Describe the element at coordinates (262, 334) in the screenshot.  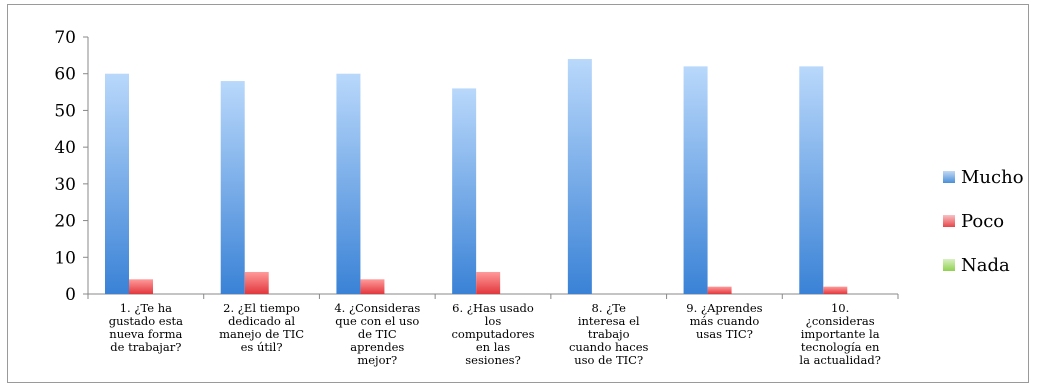
I see `x-category-label-line: manejo de TIC` at that location.